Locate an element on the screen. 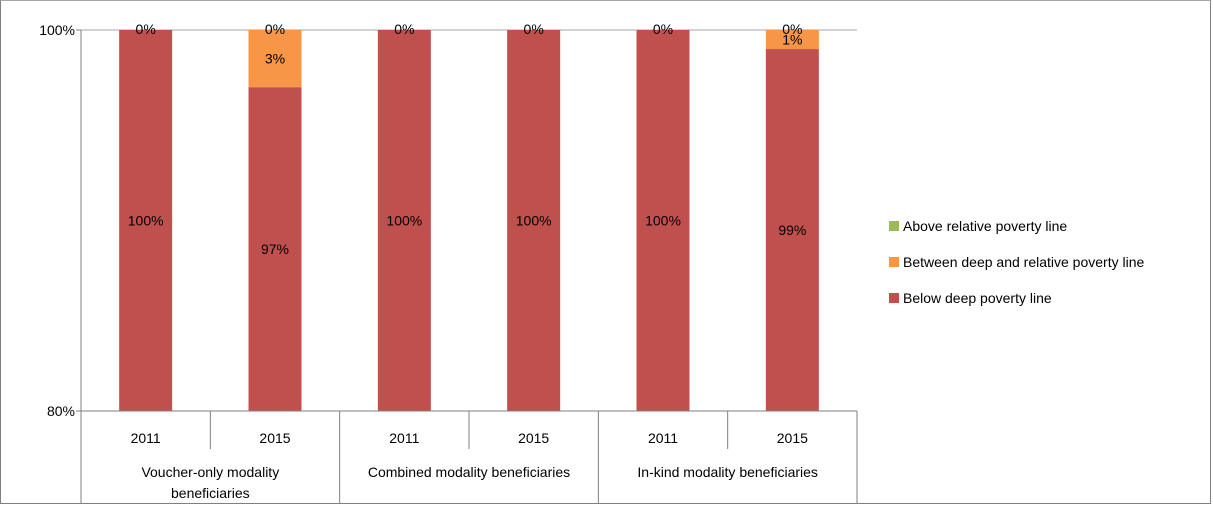 This screenshot has width=1213, height=506. y-tick-label: 80% is located at coordinates (61, 411).